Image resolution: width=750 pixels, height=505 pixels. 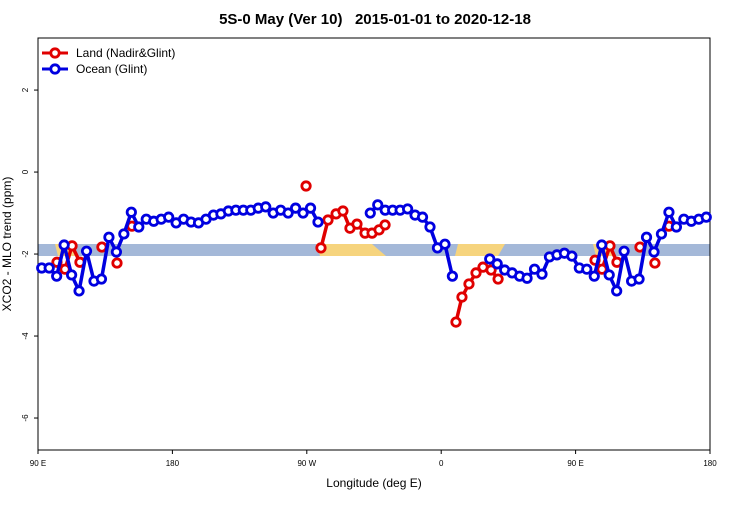 I want to click on y-tick-label: -2, so click(x=25, y=254).